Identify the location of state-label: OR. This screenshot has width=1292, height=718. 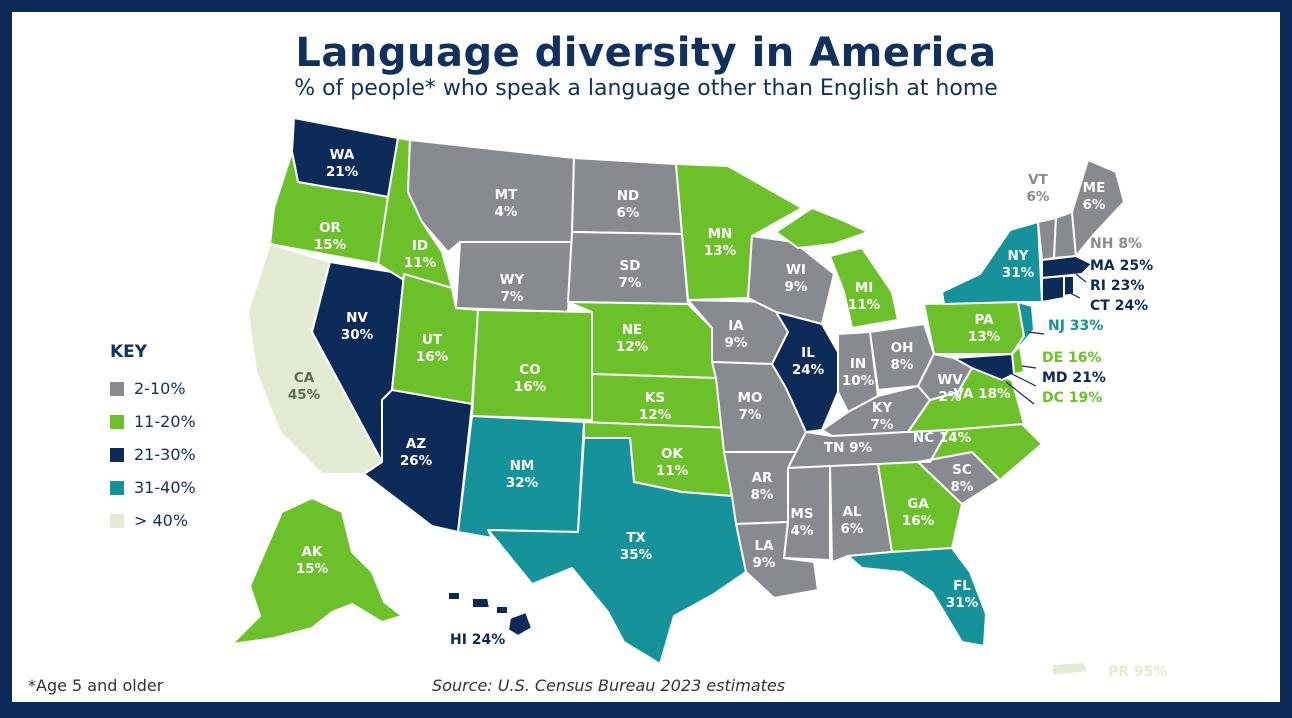
(330, 228).